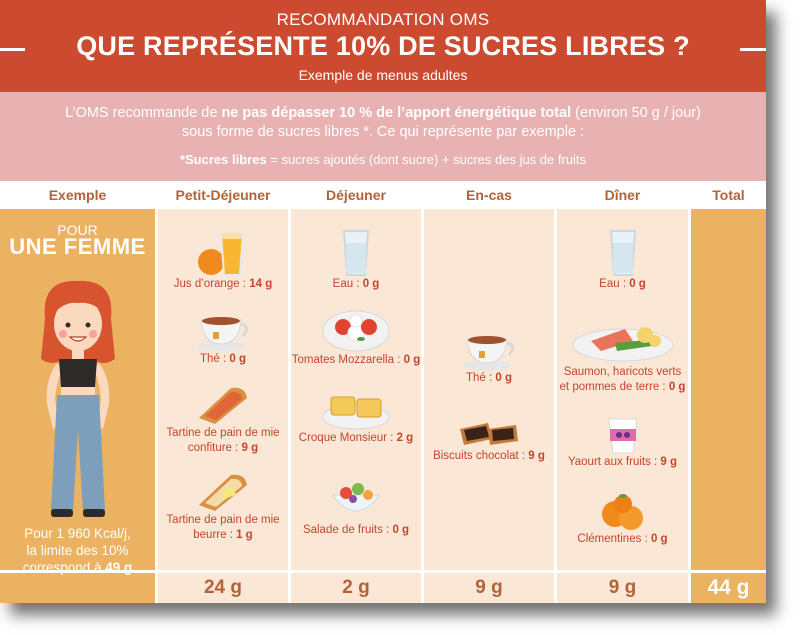 The image size is (801, 635). What do you see at coordinates (356, 530) in the screenshot?
I see `item-label: Salade de fruits : 0 g` at bounding box center [356, 530].